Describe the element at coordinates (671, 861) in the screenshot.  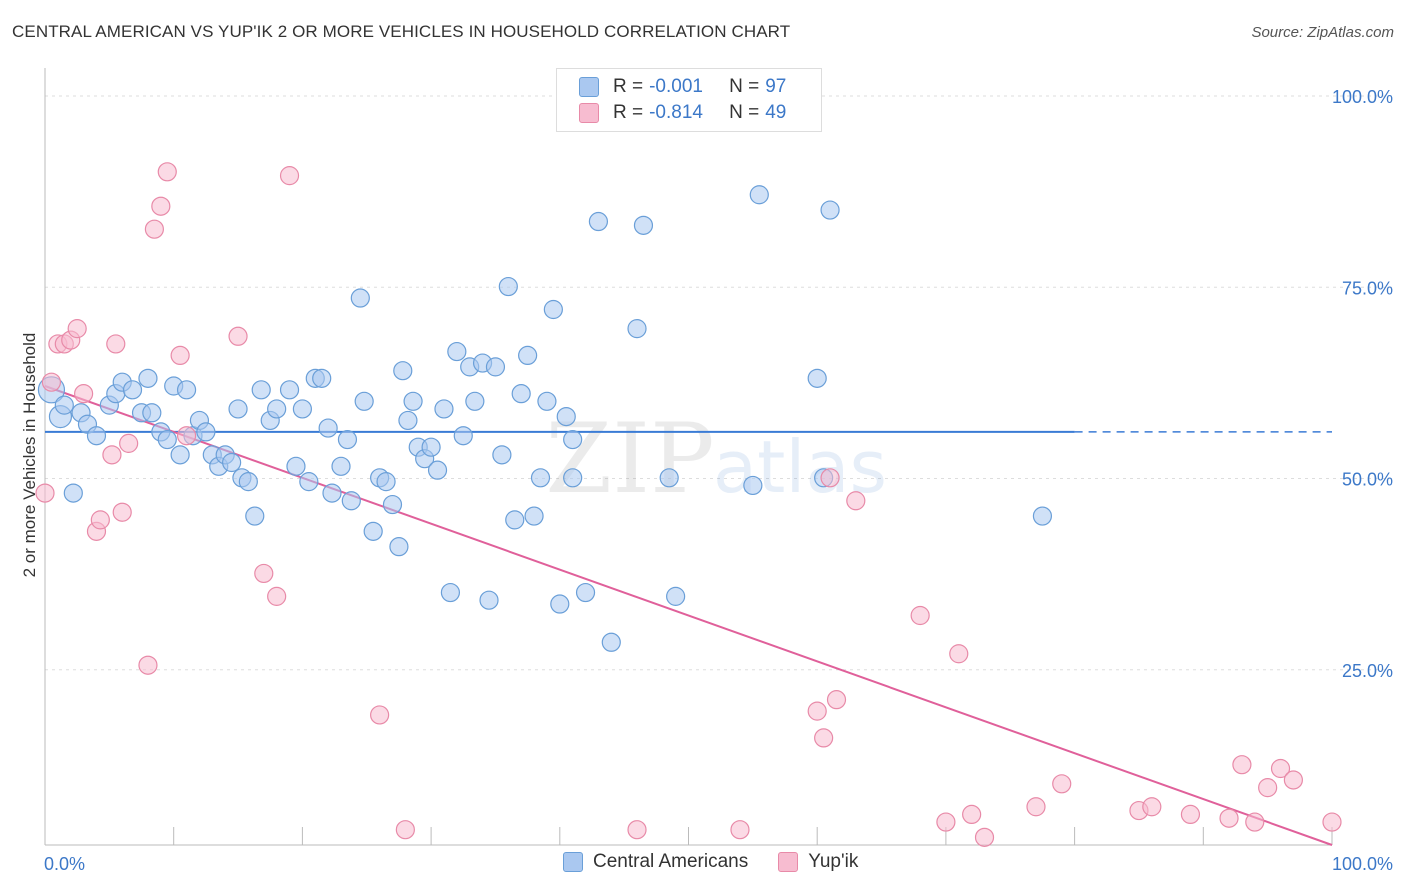
I see `legend-label: Central Americans` at that location.